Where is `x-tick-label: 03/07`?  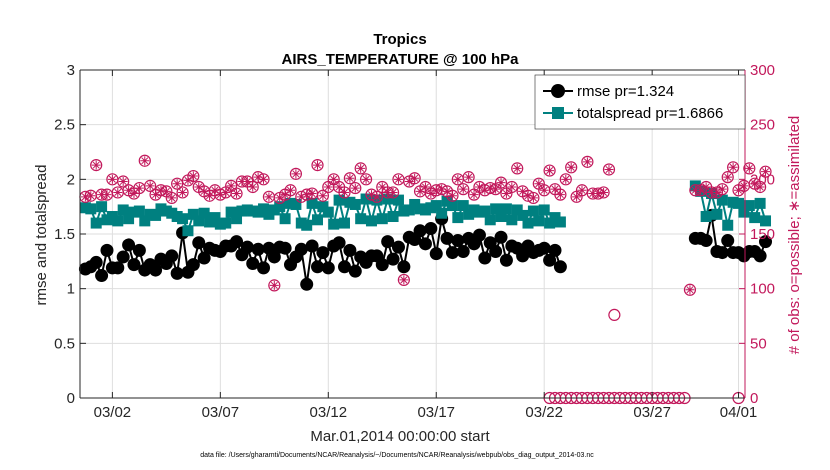
x-tick-label: 03/07 is located at coordinates (221, 412).